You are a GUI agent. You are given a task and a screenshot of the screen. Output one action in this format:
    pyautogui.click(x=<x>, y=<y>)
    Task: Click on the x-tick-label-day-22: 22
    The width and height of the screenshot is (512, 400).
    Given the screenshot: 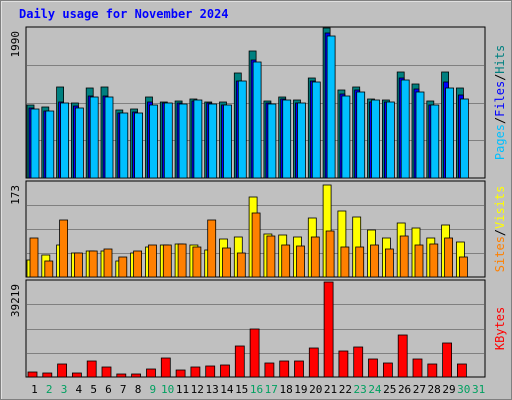 What is the action you would take?
    pyautogui.click(x=345, y=389)
    